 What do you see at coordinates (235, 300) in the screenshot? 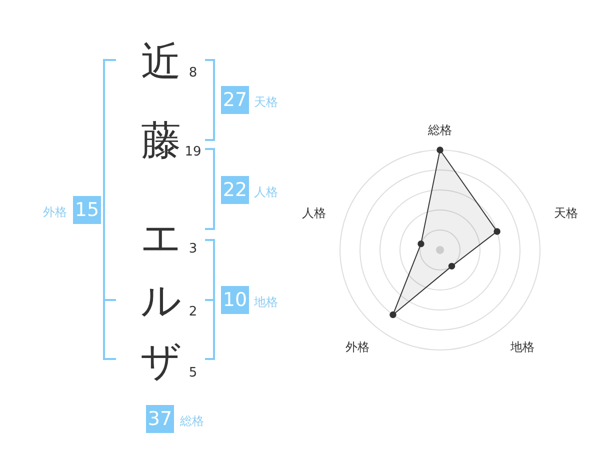
I see `text: 10` at bounding box center [235, 300].